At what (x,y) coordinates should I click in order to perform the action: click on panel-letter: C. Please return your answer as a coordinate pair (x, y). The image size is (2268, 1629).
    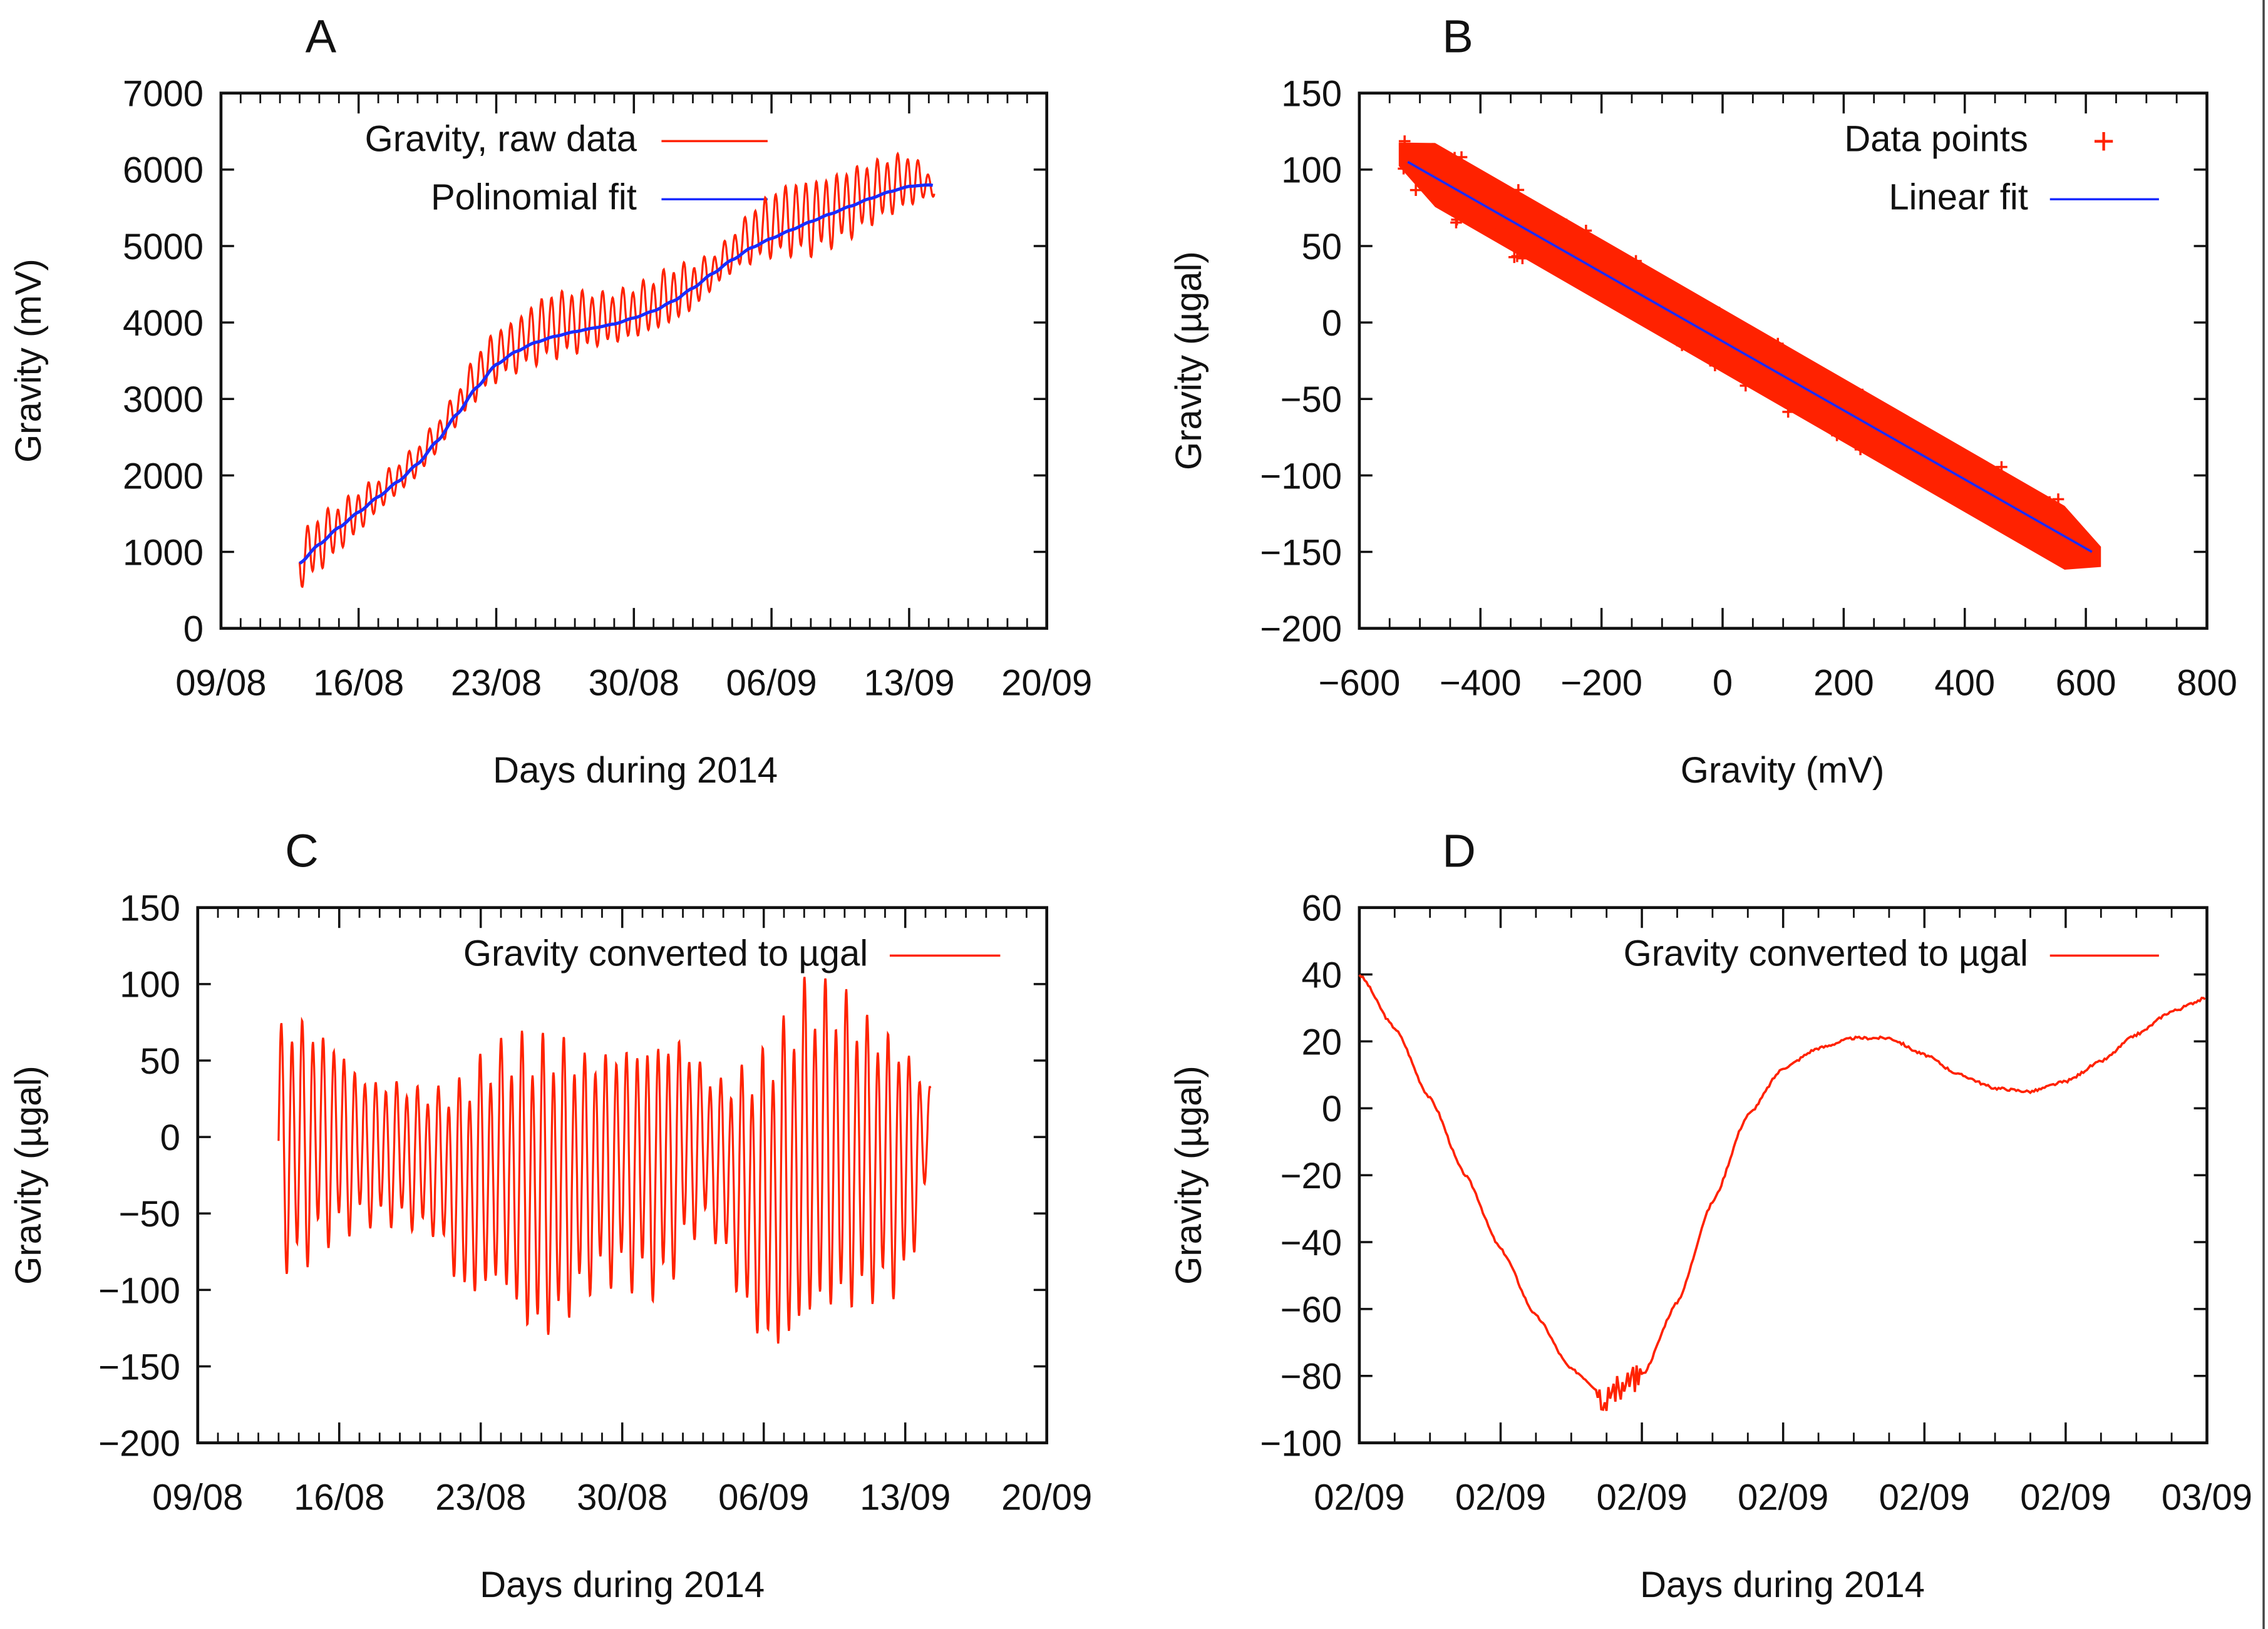
    Looking at the image, I should click on (302, 851).